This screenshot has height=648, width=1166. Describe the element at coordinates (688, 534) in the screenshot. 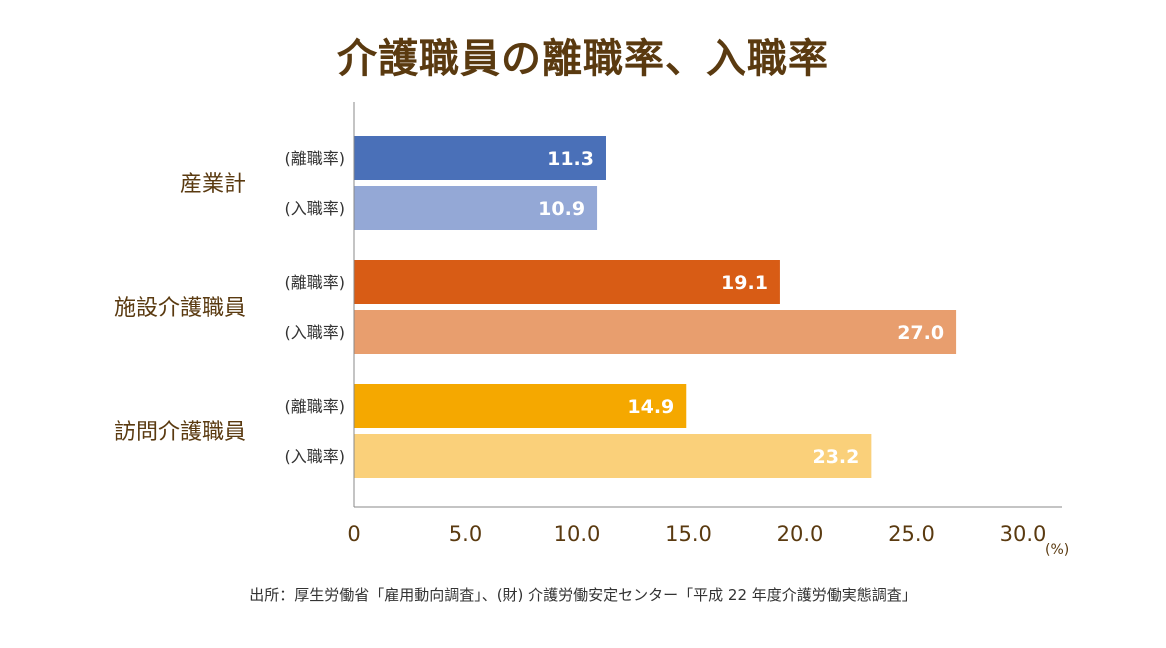

I see `x-tick-label: 15.0` at that location.